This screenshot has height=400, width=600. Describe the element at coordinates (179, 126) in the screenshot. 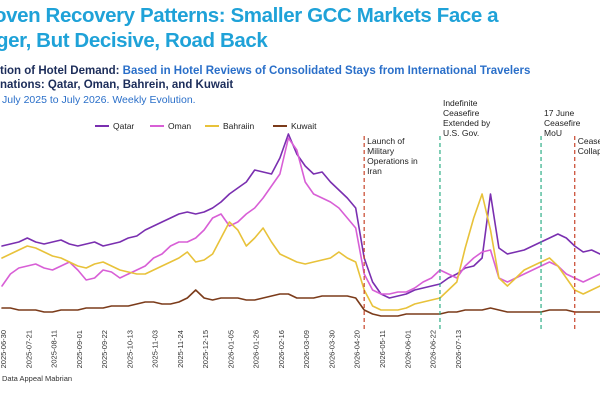

I see `legend-label: Oman` at that location.